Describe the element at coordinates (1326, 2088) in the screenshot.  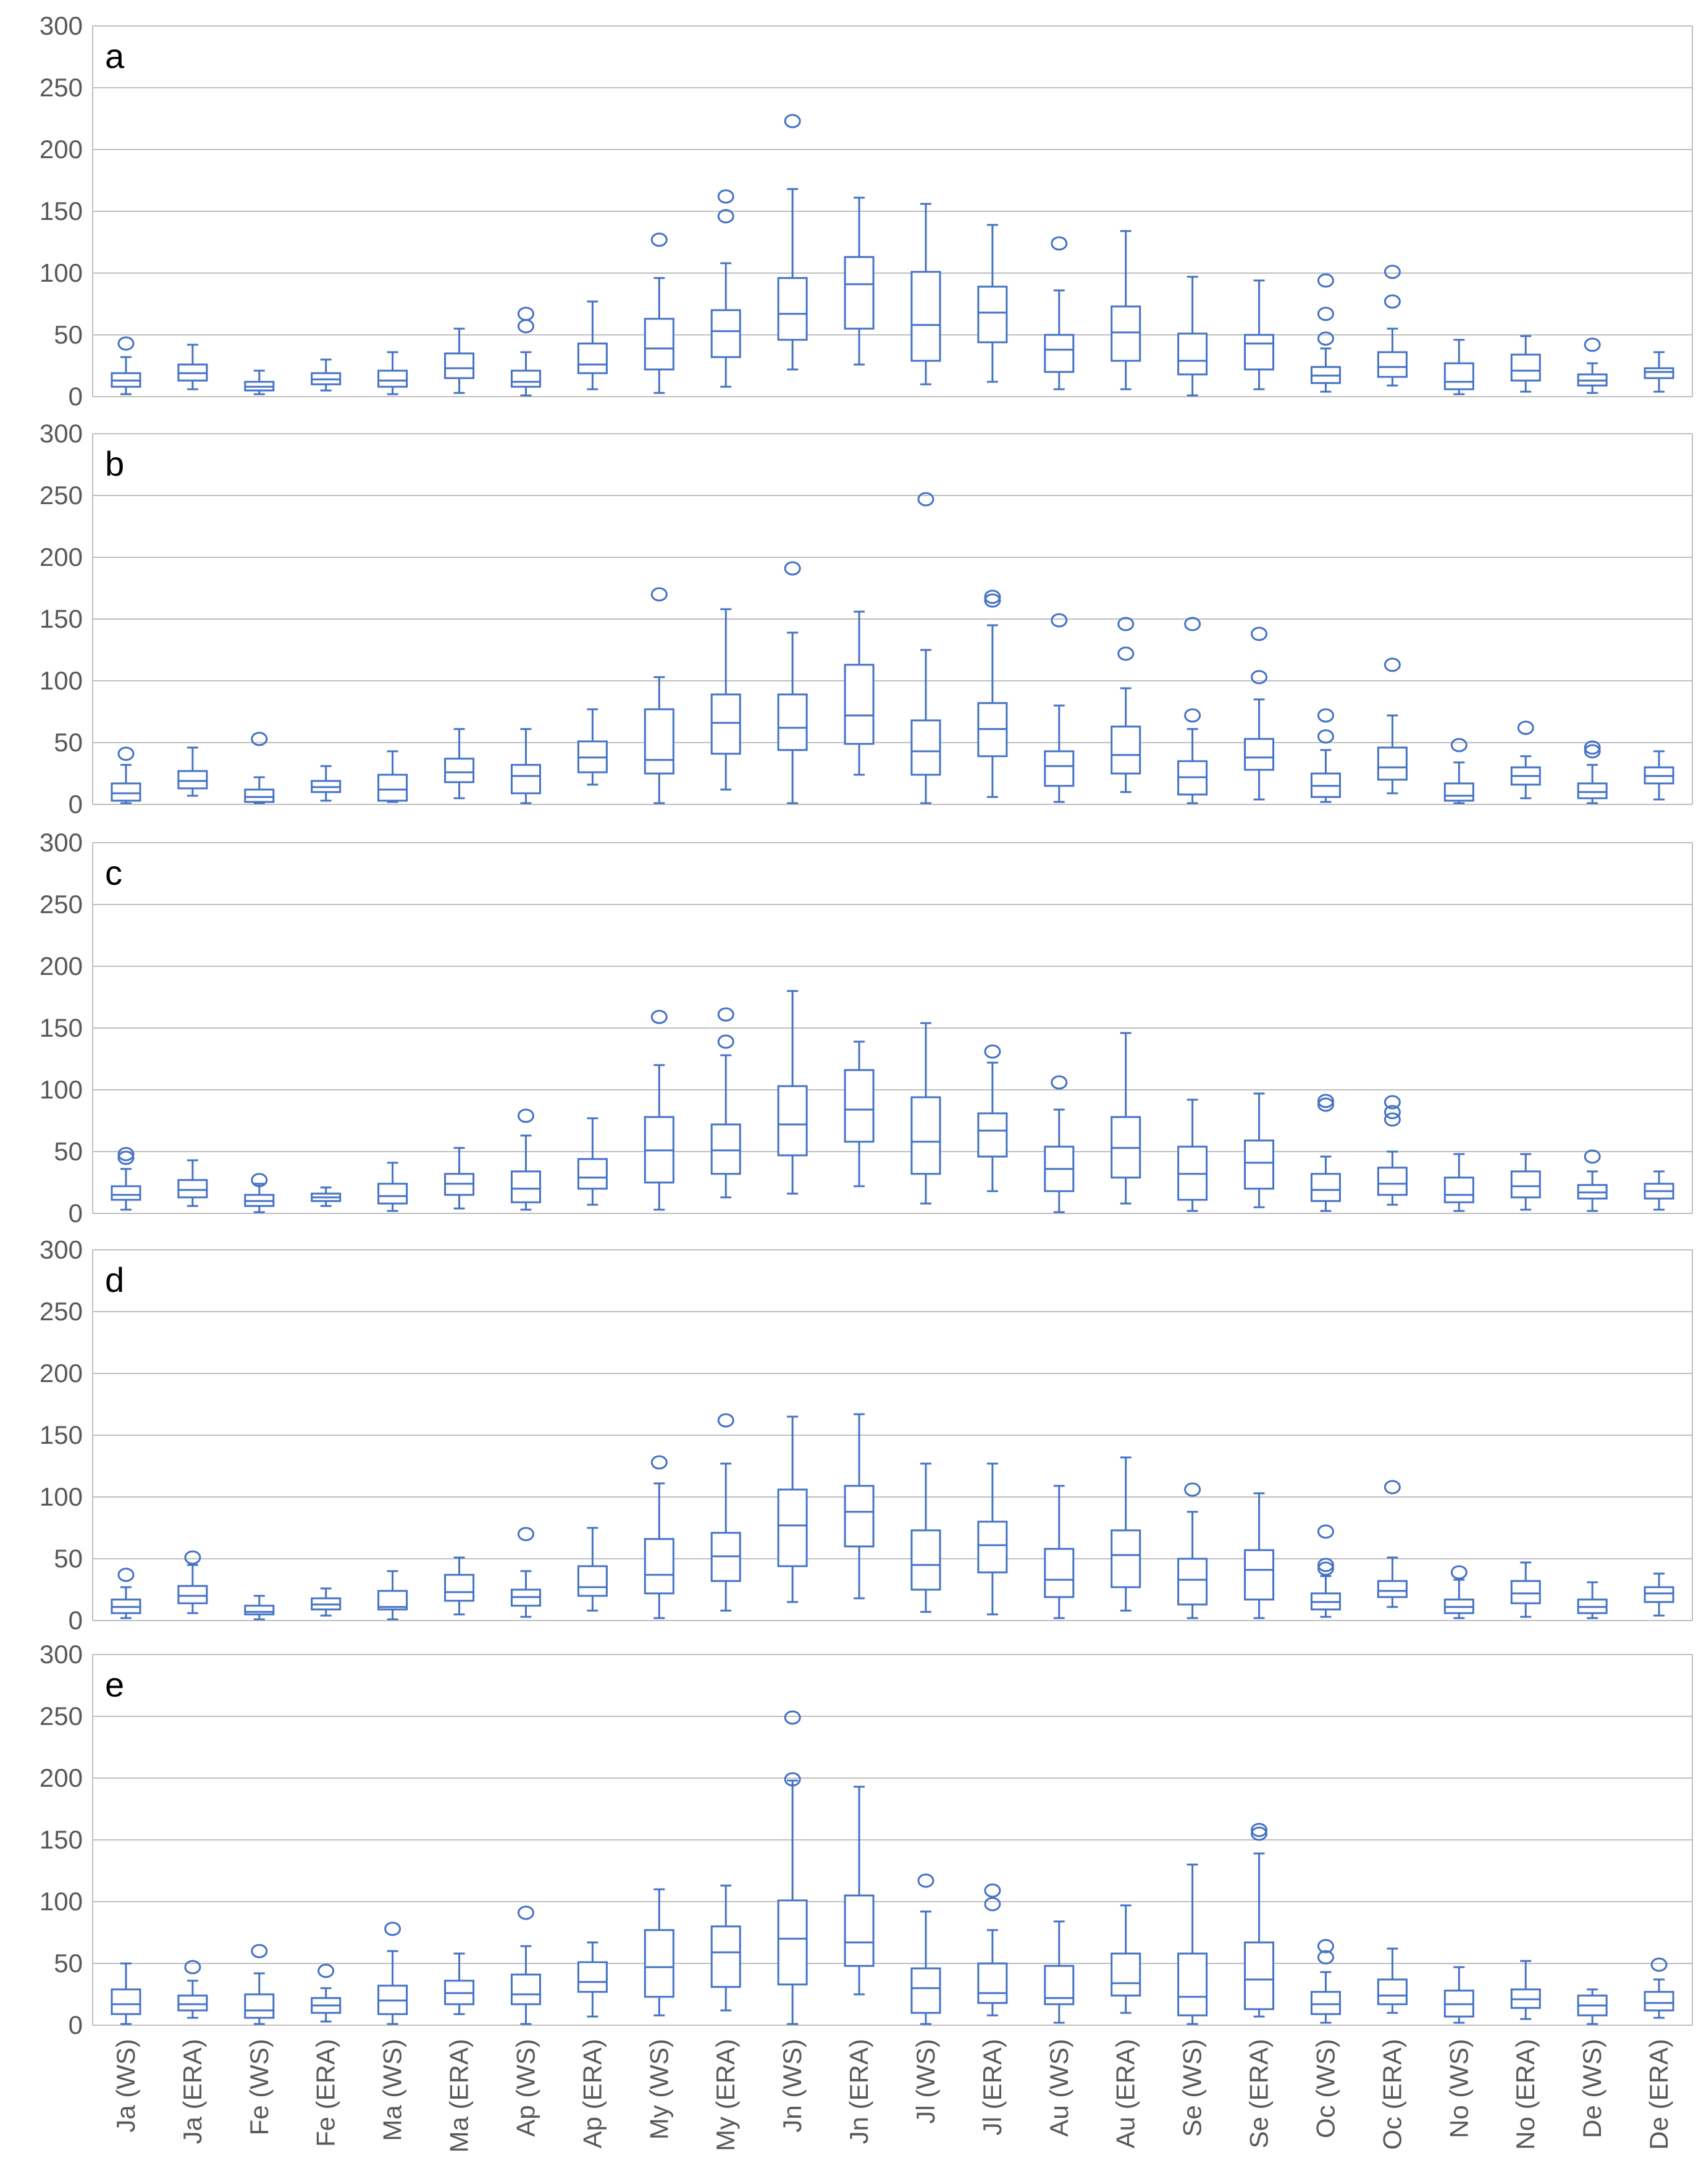
I see `x-tick-label: Oc (WS)` at that location.